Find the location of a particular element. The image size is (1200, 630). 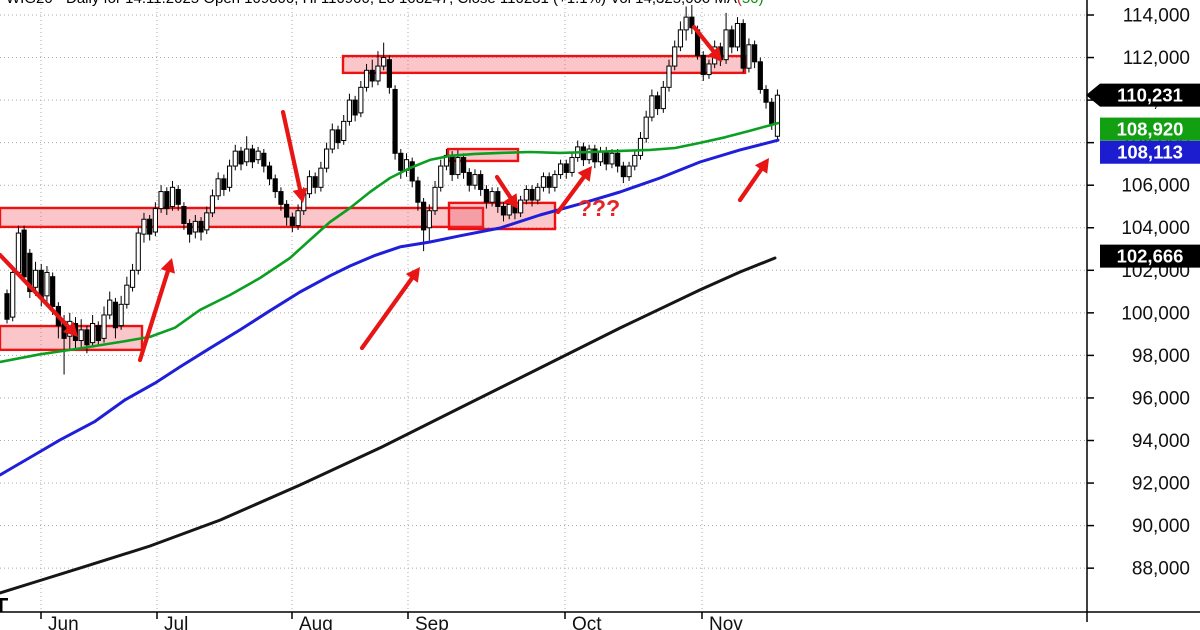

axis-corner-mark is located at coordinates (1, 605).